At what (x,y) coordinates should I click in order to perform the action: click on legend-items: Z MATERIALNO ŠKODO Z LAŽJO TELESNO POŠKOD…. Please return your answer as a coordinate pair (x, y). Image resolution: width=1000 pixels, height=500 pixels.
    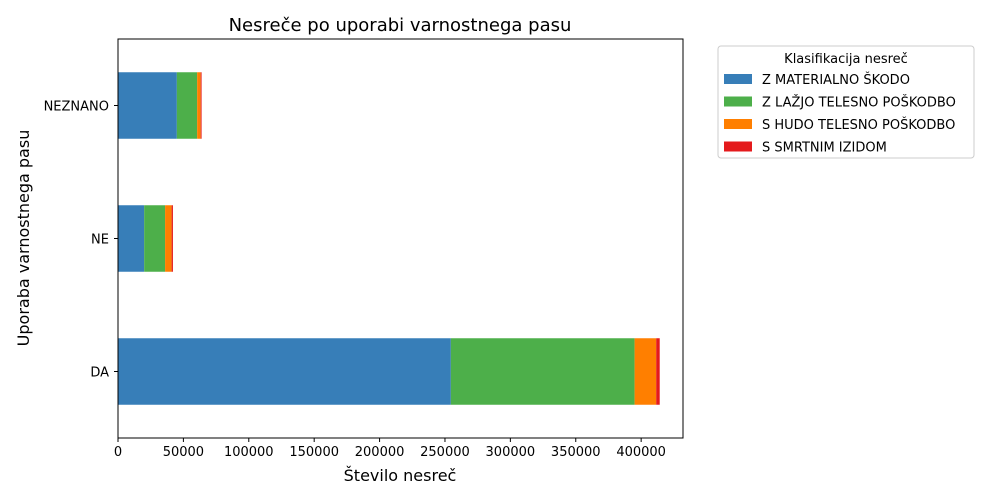
    Looking at the image, I should click on (840, 114).